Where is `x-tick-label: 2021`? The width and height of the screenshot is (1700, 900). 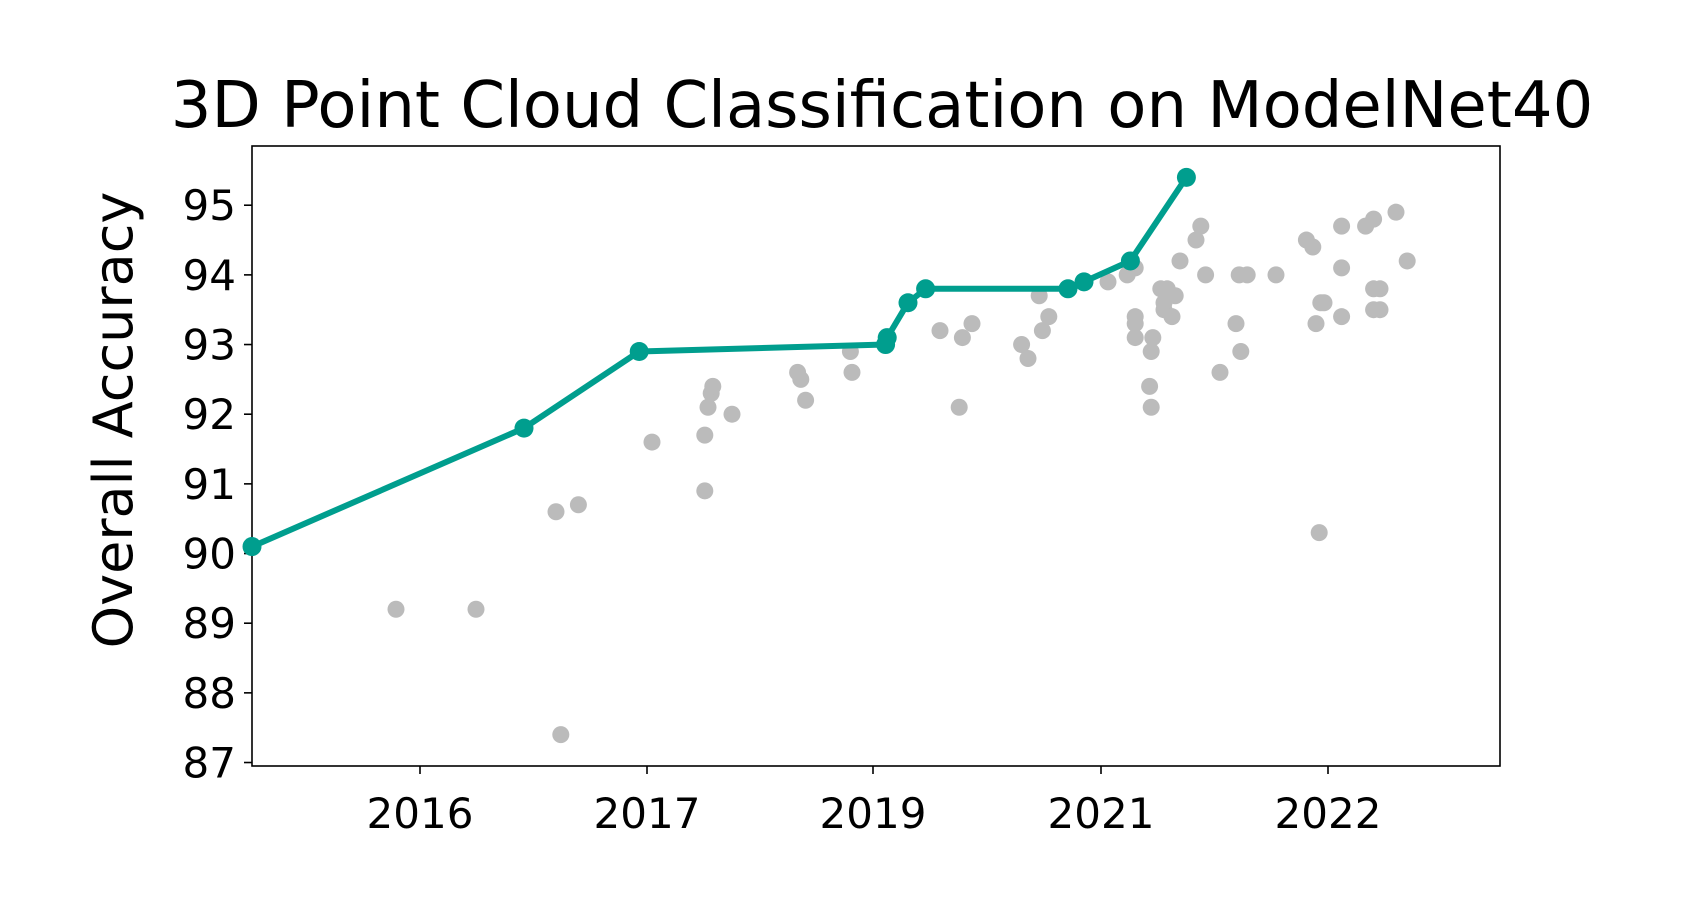
x-tick-label: 2021 is located at coordinates (1101, 813).